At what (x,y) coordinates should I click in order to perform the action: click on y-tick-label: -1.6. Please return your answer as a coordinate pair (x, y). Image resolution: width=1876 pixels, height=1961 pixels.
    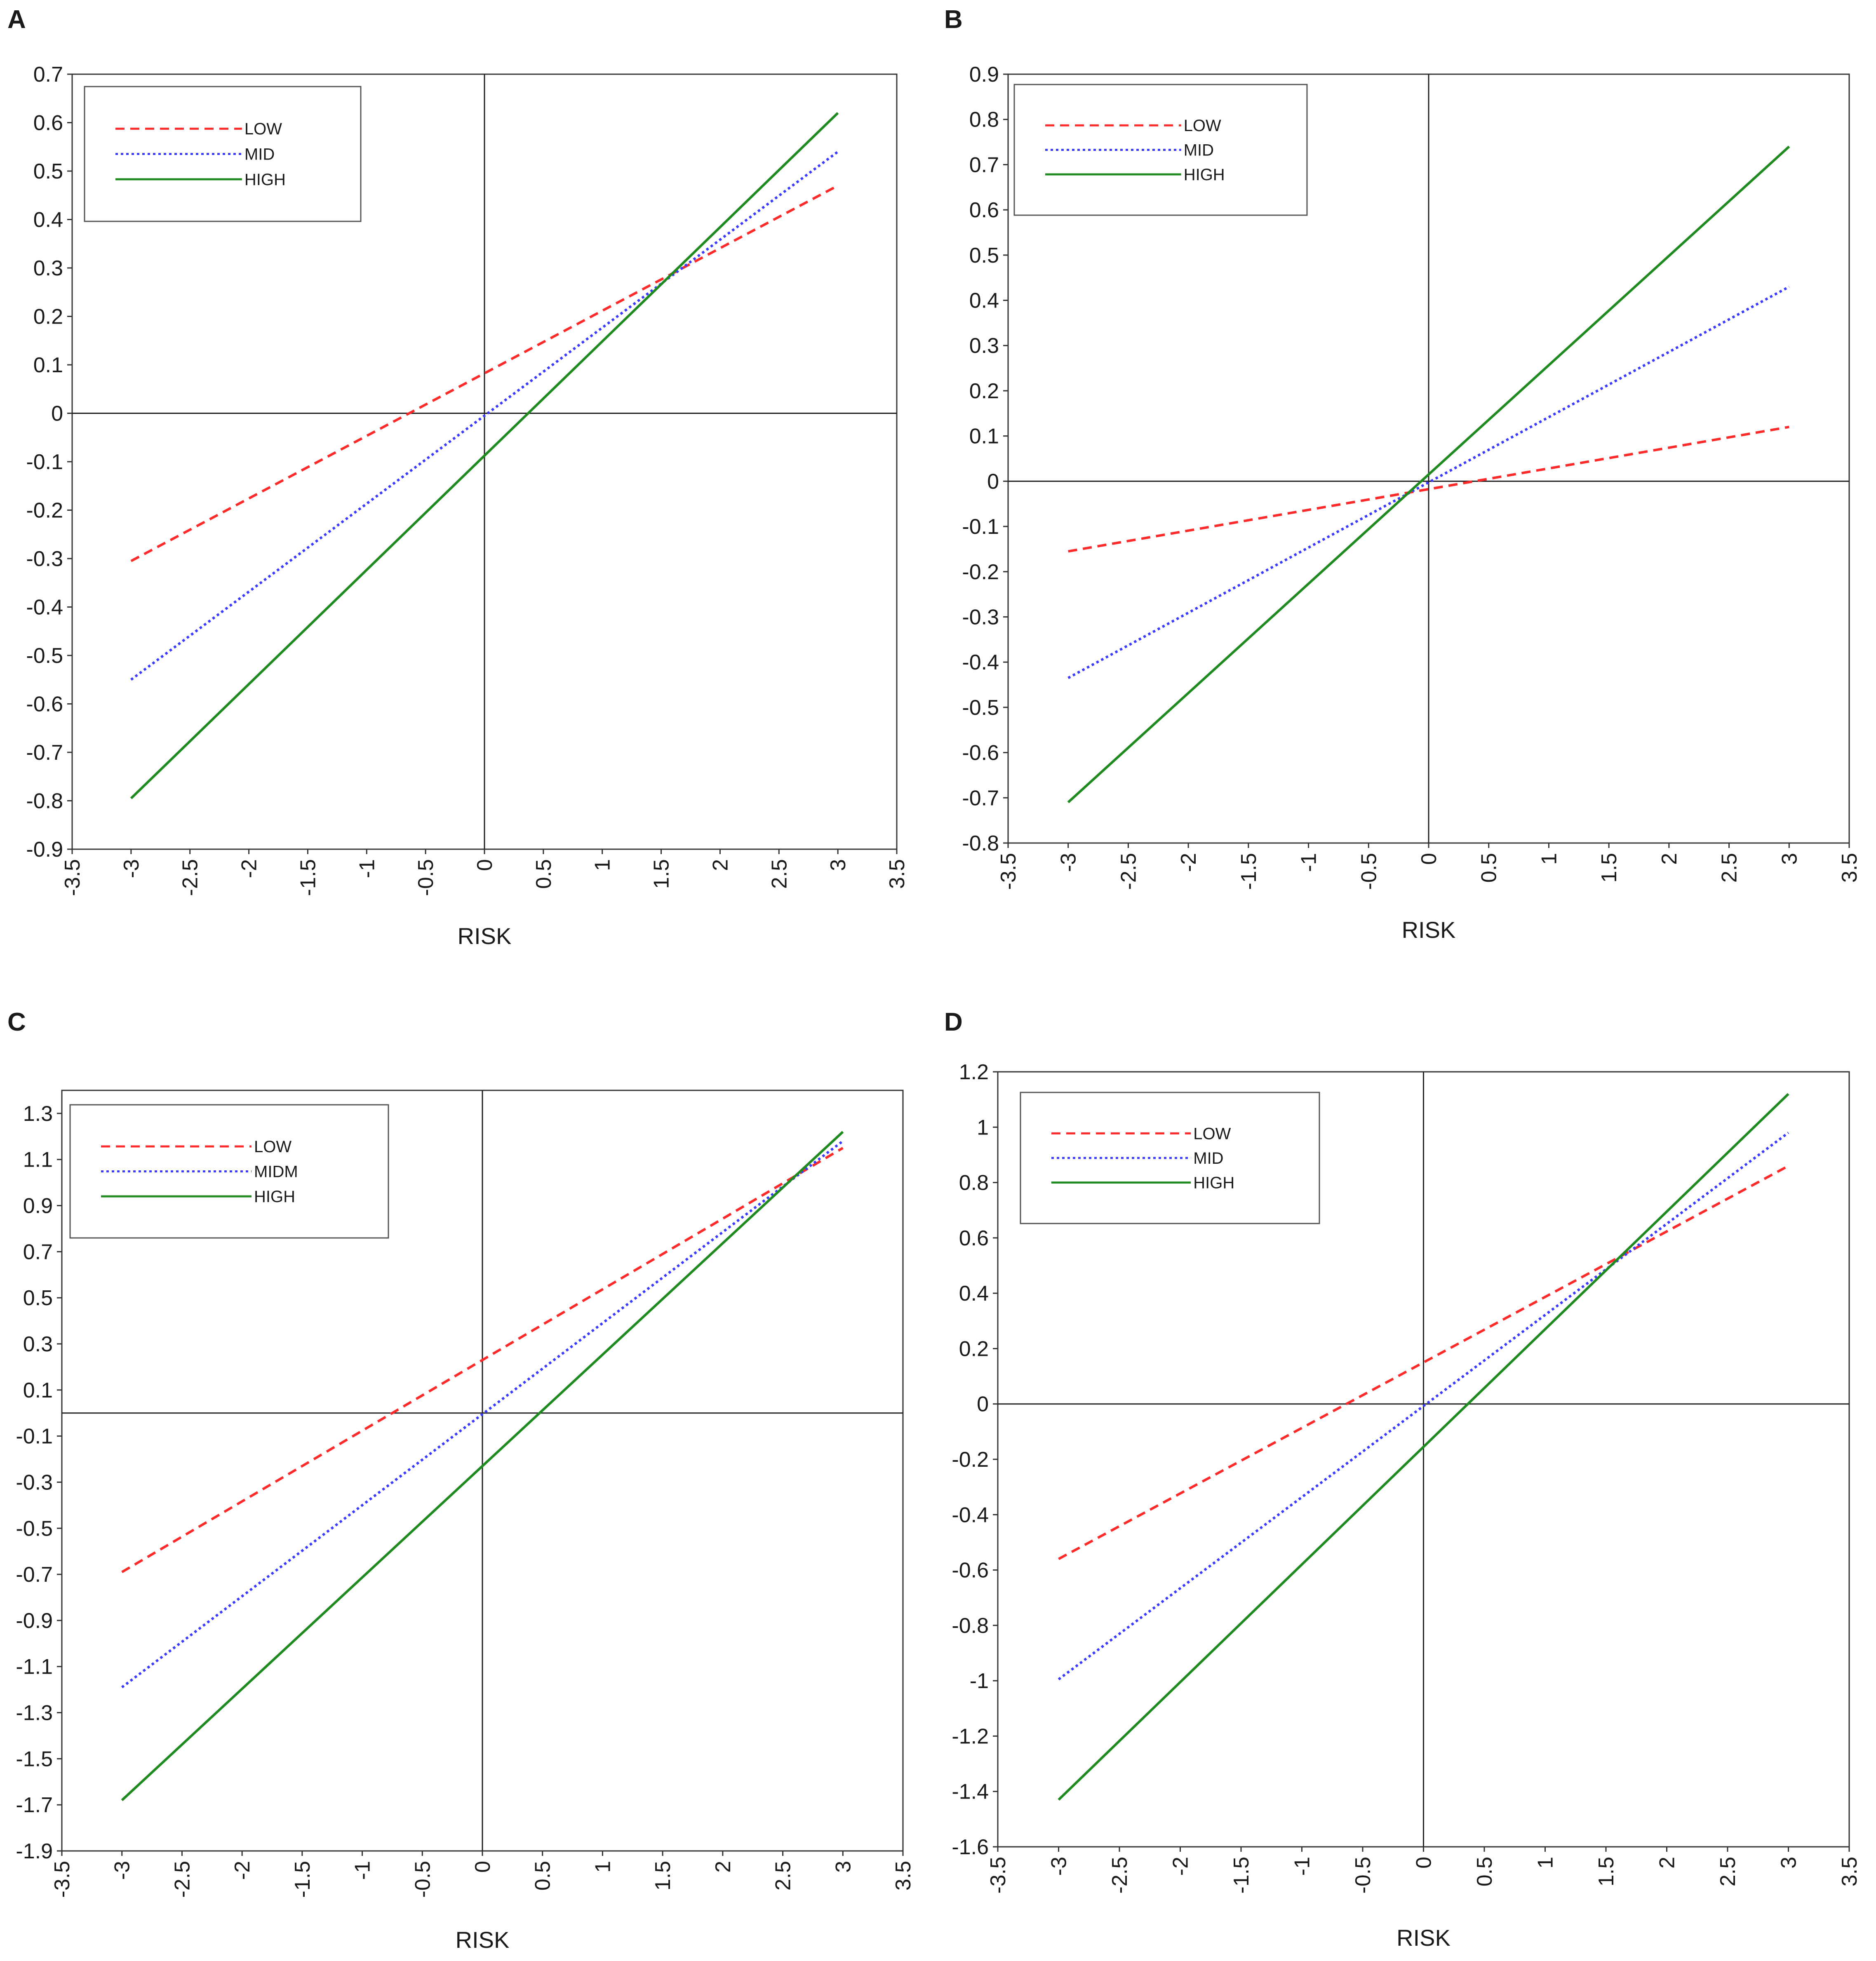
    Looking at the image, I should click on (970, 1847).